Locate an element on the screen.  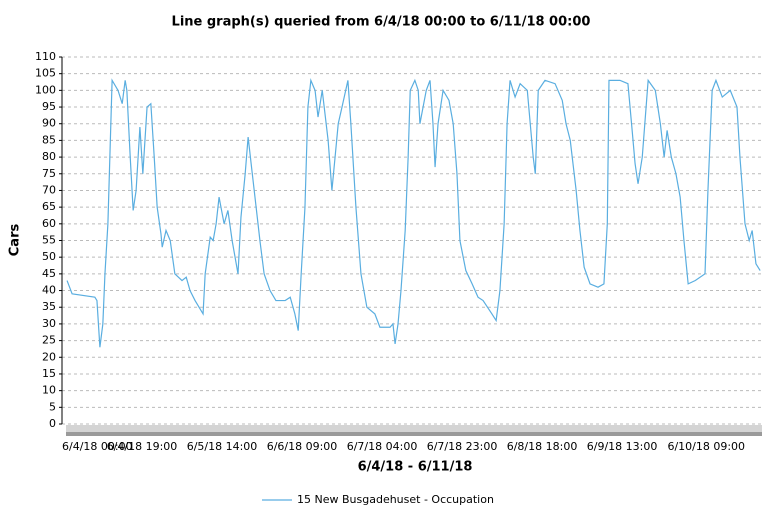
y-tick-label: 45 is located at coordinates (49, 273).